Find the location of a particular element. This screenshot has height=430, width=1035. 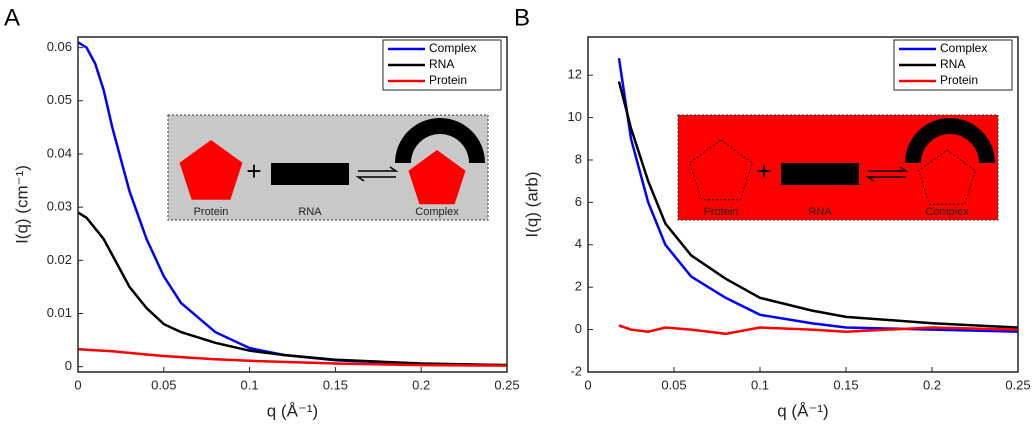

y-axis-label: I(q) (cm⁻¹) is located at coordinates (21, 204).